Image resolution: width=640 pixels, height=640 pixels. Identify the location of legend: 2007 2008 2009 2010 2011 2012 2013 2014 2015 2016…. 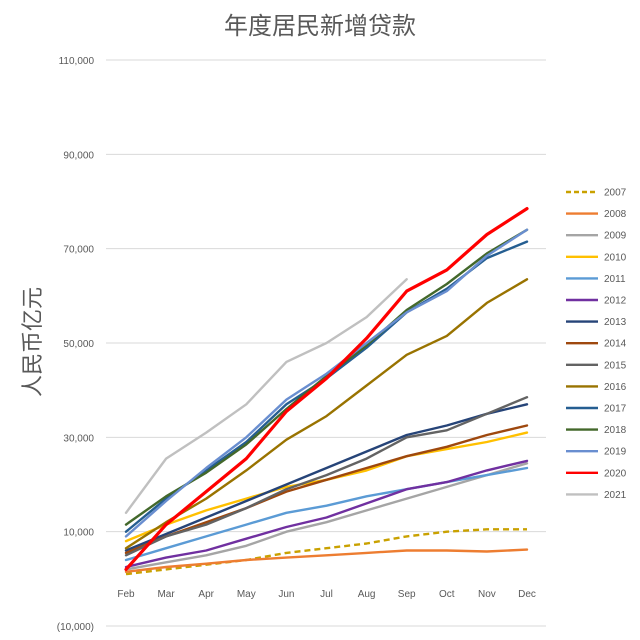
(596, 344).